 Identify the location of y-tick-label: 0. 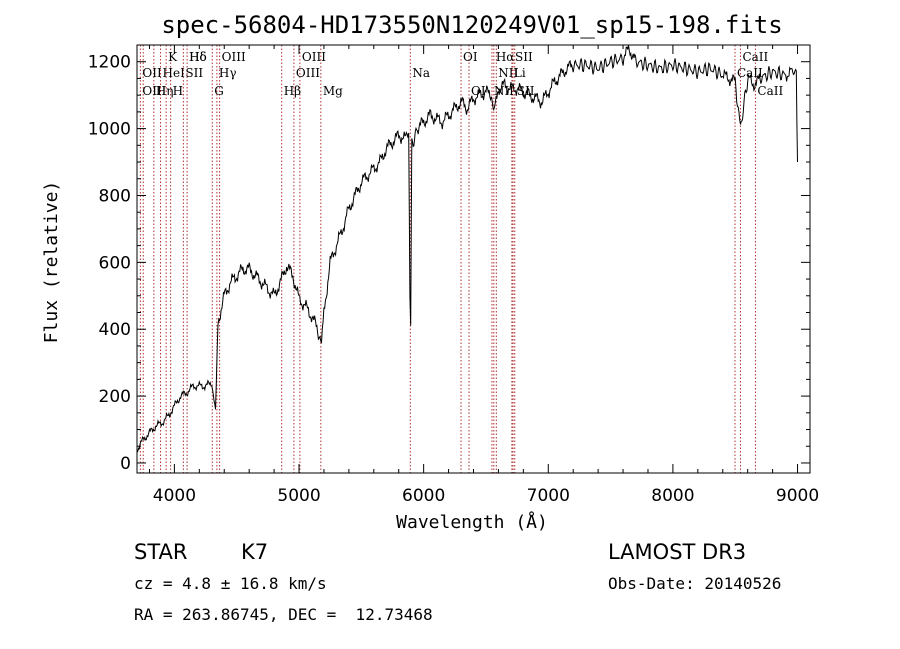
(125, 464).